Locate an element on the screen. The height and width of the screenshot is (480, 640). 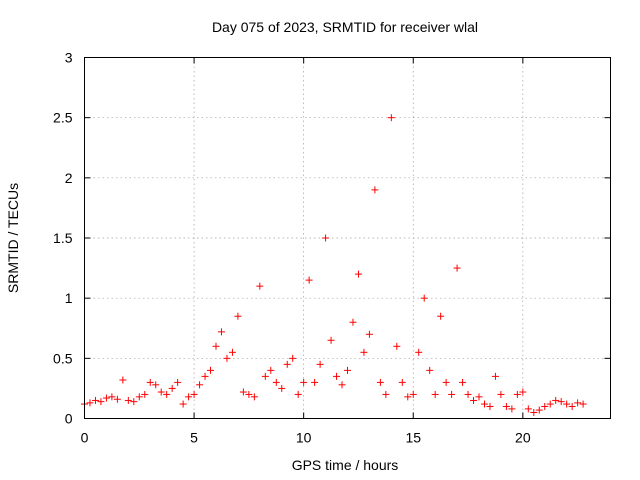
y-axis-label: SRMTID / TECUs is located at coordinates (13, 238).